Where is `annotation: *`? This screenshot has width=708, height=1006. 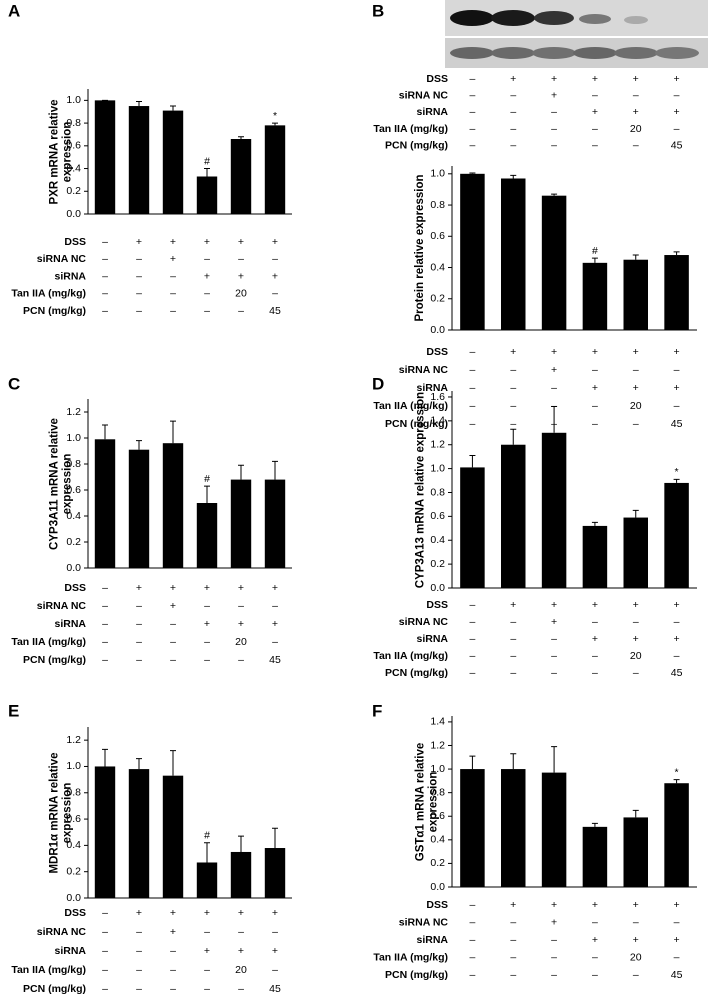 annotation: * is located at coordinates (677, 472).